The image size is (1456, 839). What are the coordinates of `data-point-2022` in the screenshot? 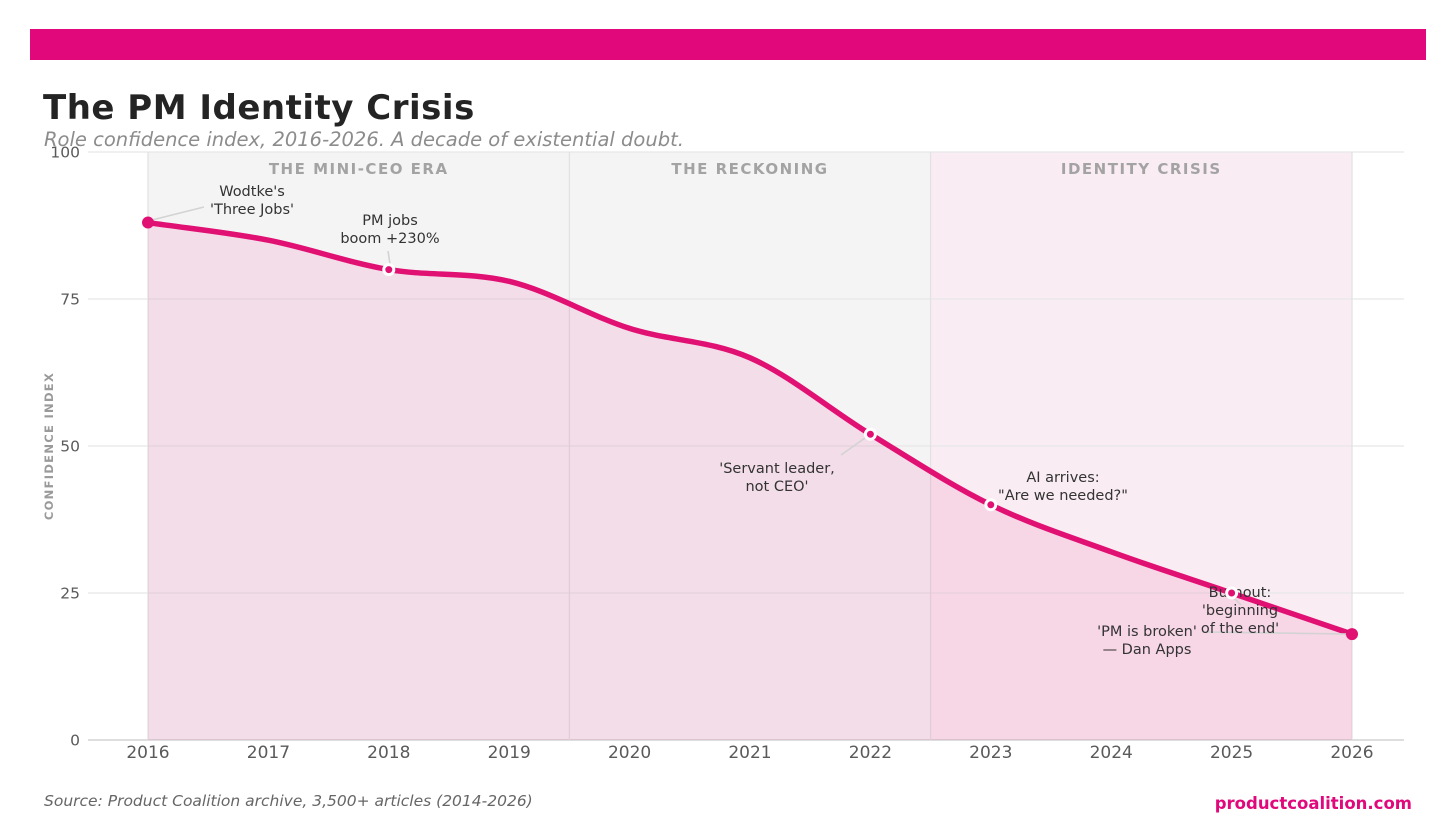 It's located at (870, 434).